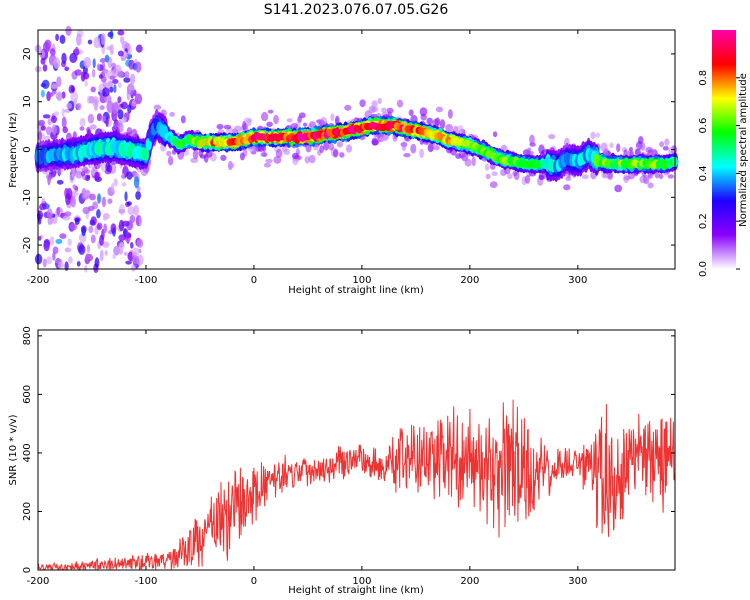 The height and width of the screenshot is (600, 750). I want to click on snr-y-axis-label: SNR (10 * v/v), so click(13, 449).